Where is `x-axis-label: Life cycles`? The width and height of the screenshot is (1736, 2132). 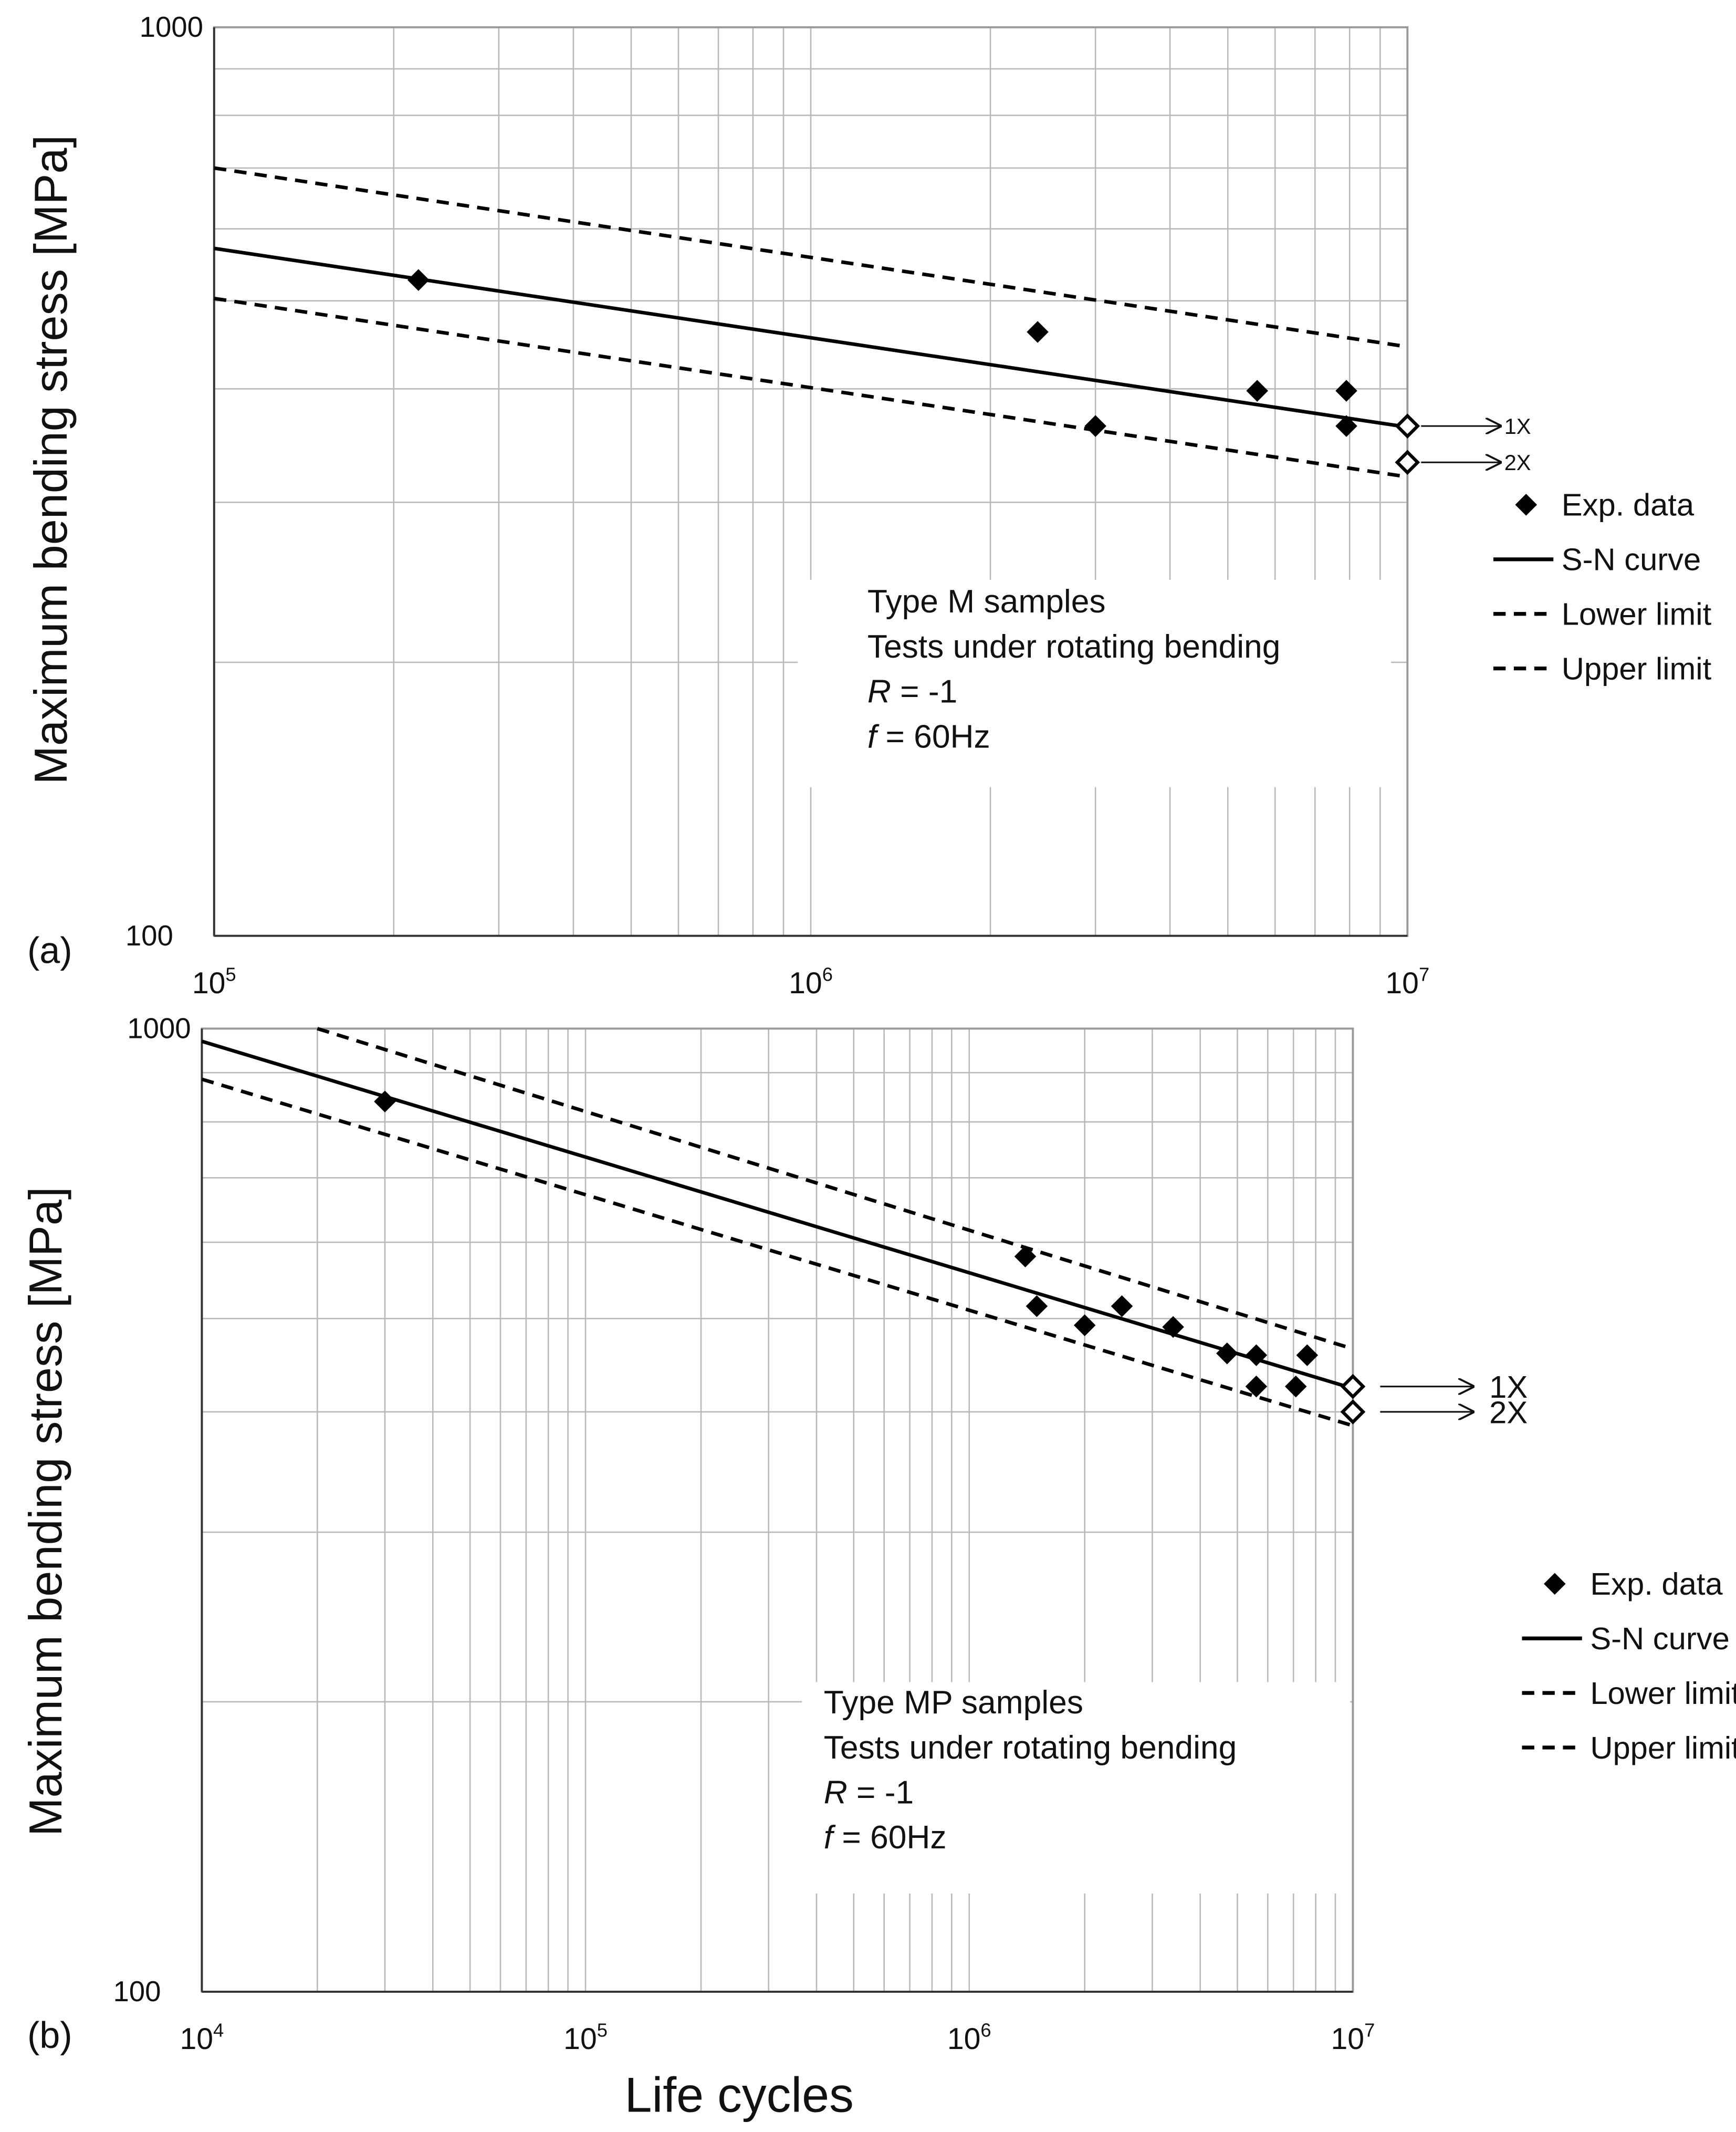 x-axis-label: Life cycles is located at coordinates (738, 2094).